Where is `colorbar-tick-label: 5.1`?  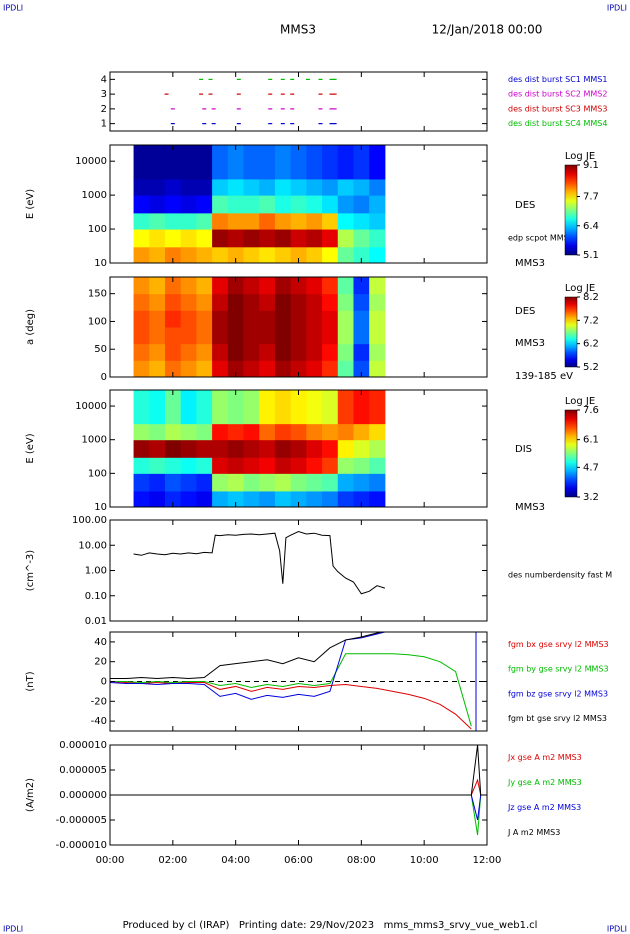 colorbar-tick-label: 5.1 is located at coordinates (591, 255).